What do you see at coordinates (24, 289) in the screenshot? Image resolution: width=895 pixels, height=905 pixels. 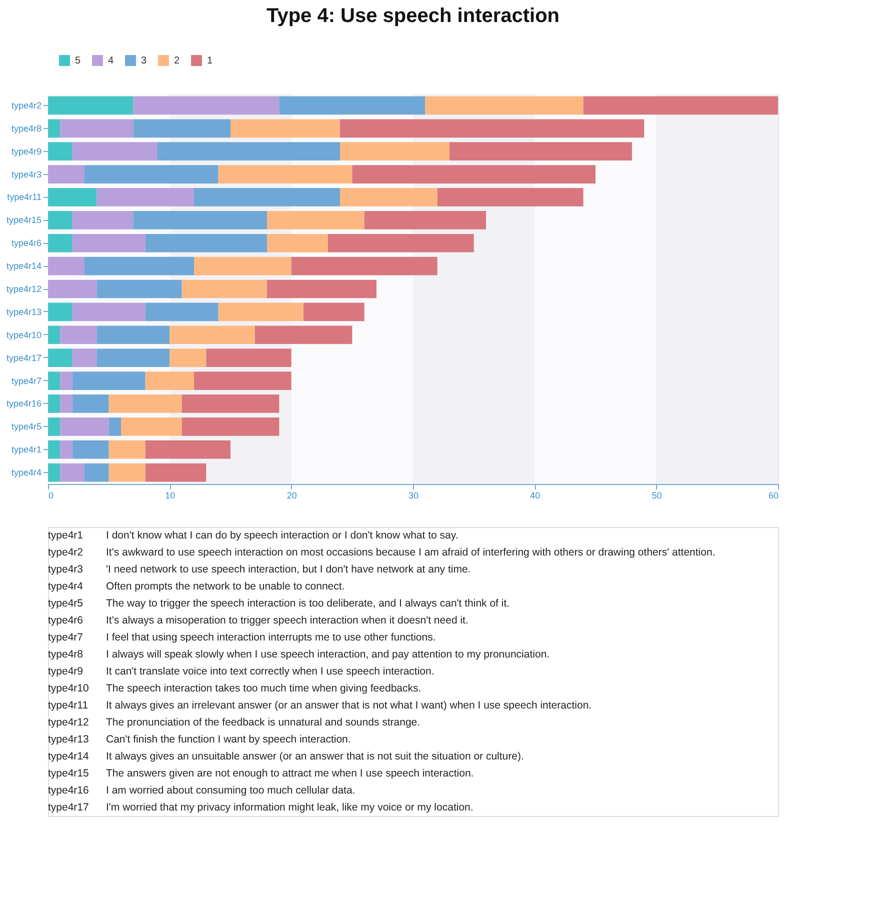 I see `y-tick-label: type4r12` at bounding box center [24, 289].